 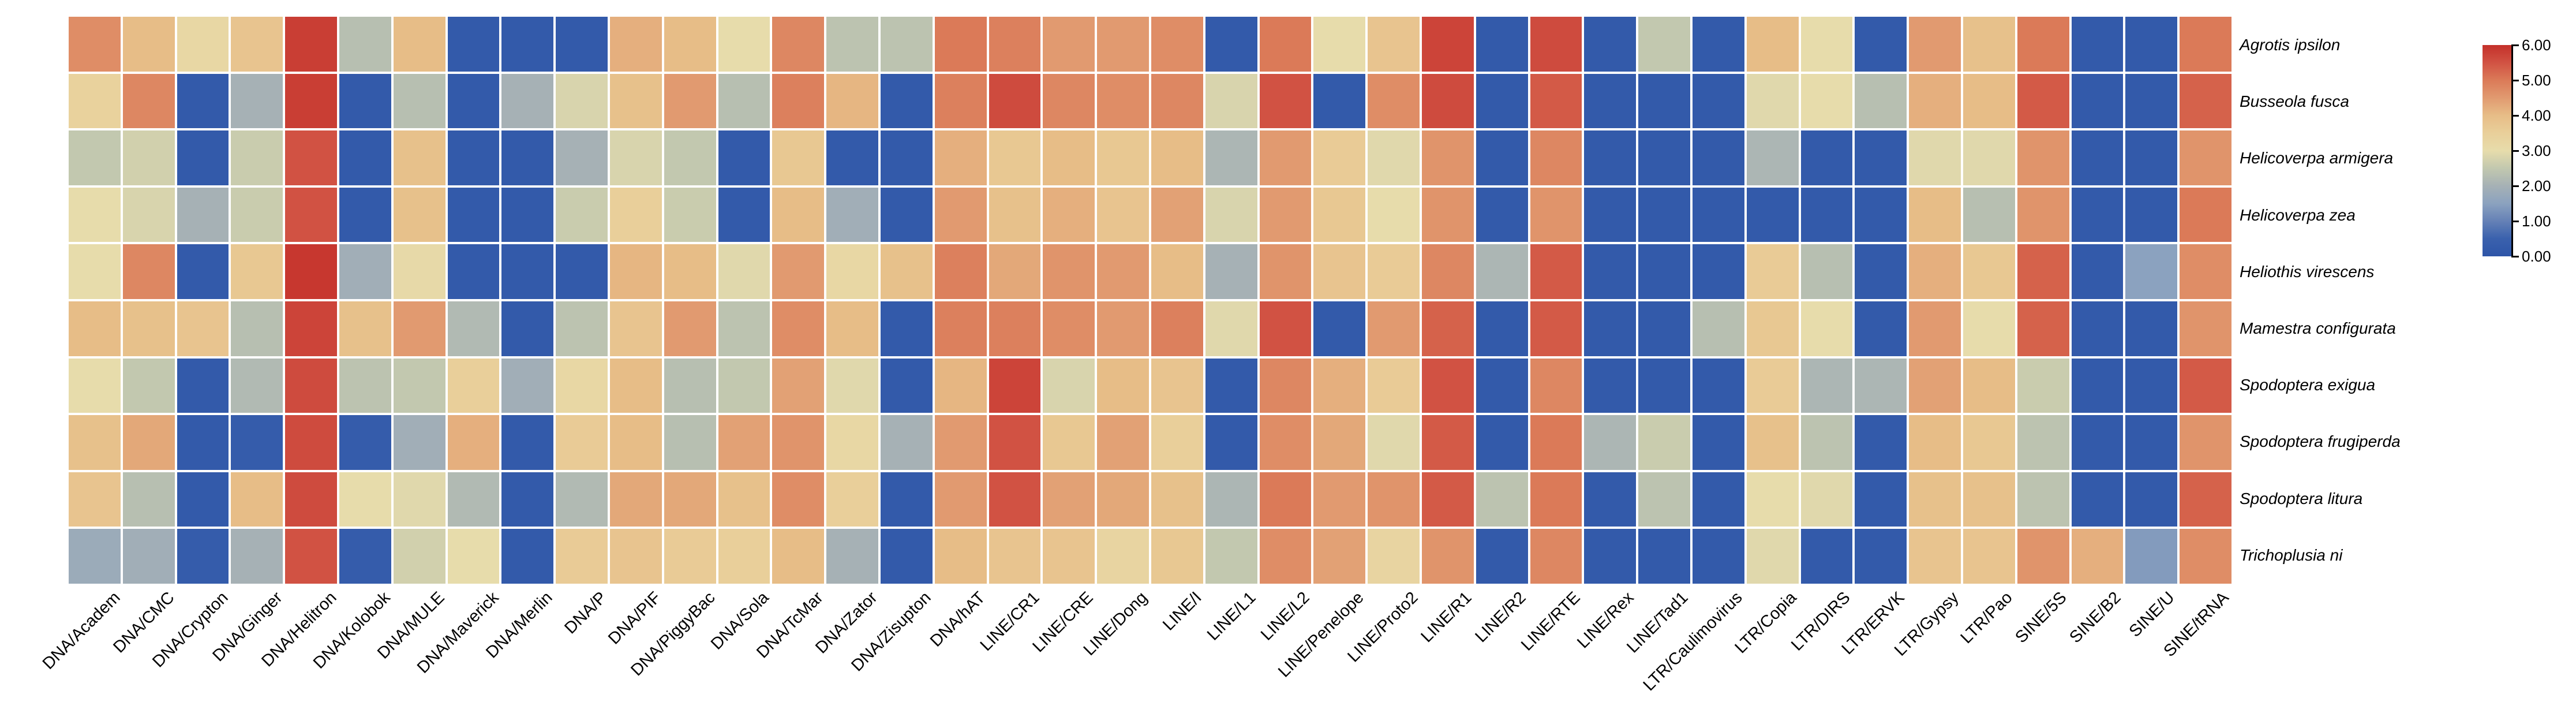 I want to click on row-label: Spodoptera exigua, so click(x=2308, y=385).